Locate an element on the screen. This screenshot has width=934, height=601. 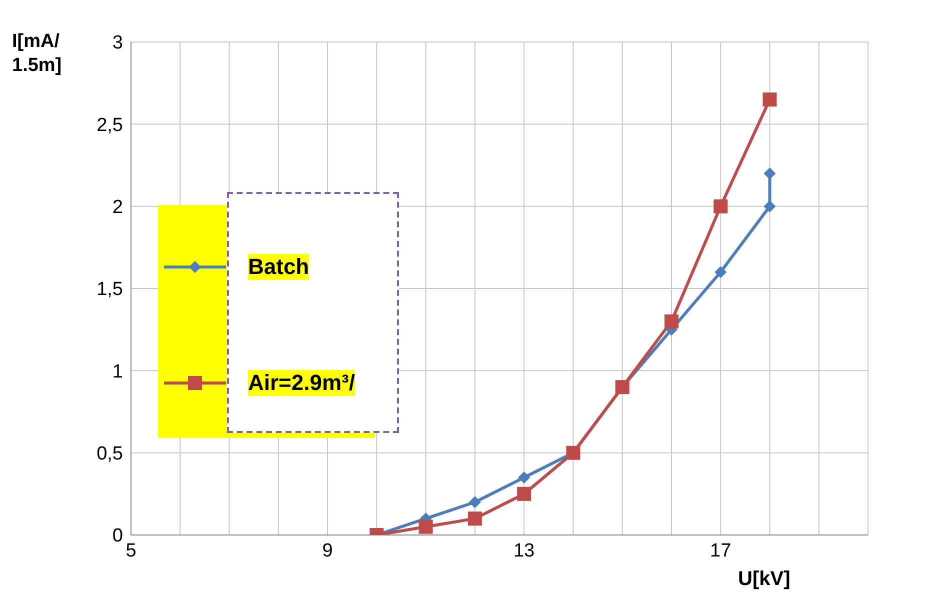
y-tick-label: 1,5 is located at coordinates (109, 289).